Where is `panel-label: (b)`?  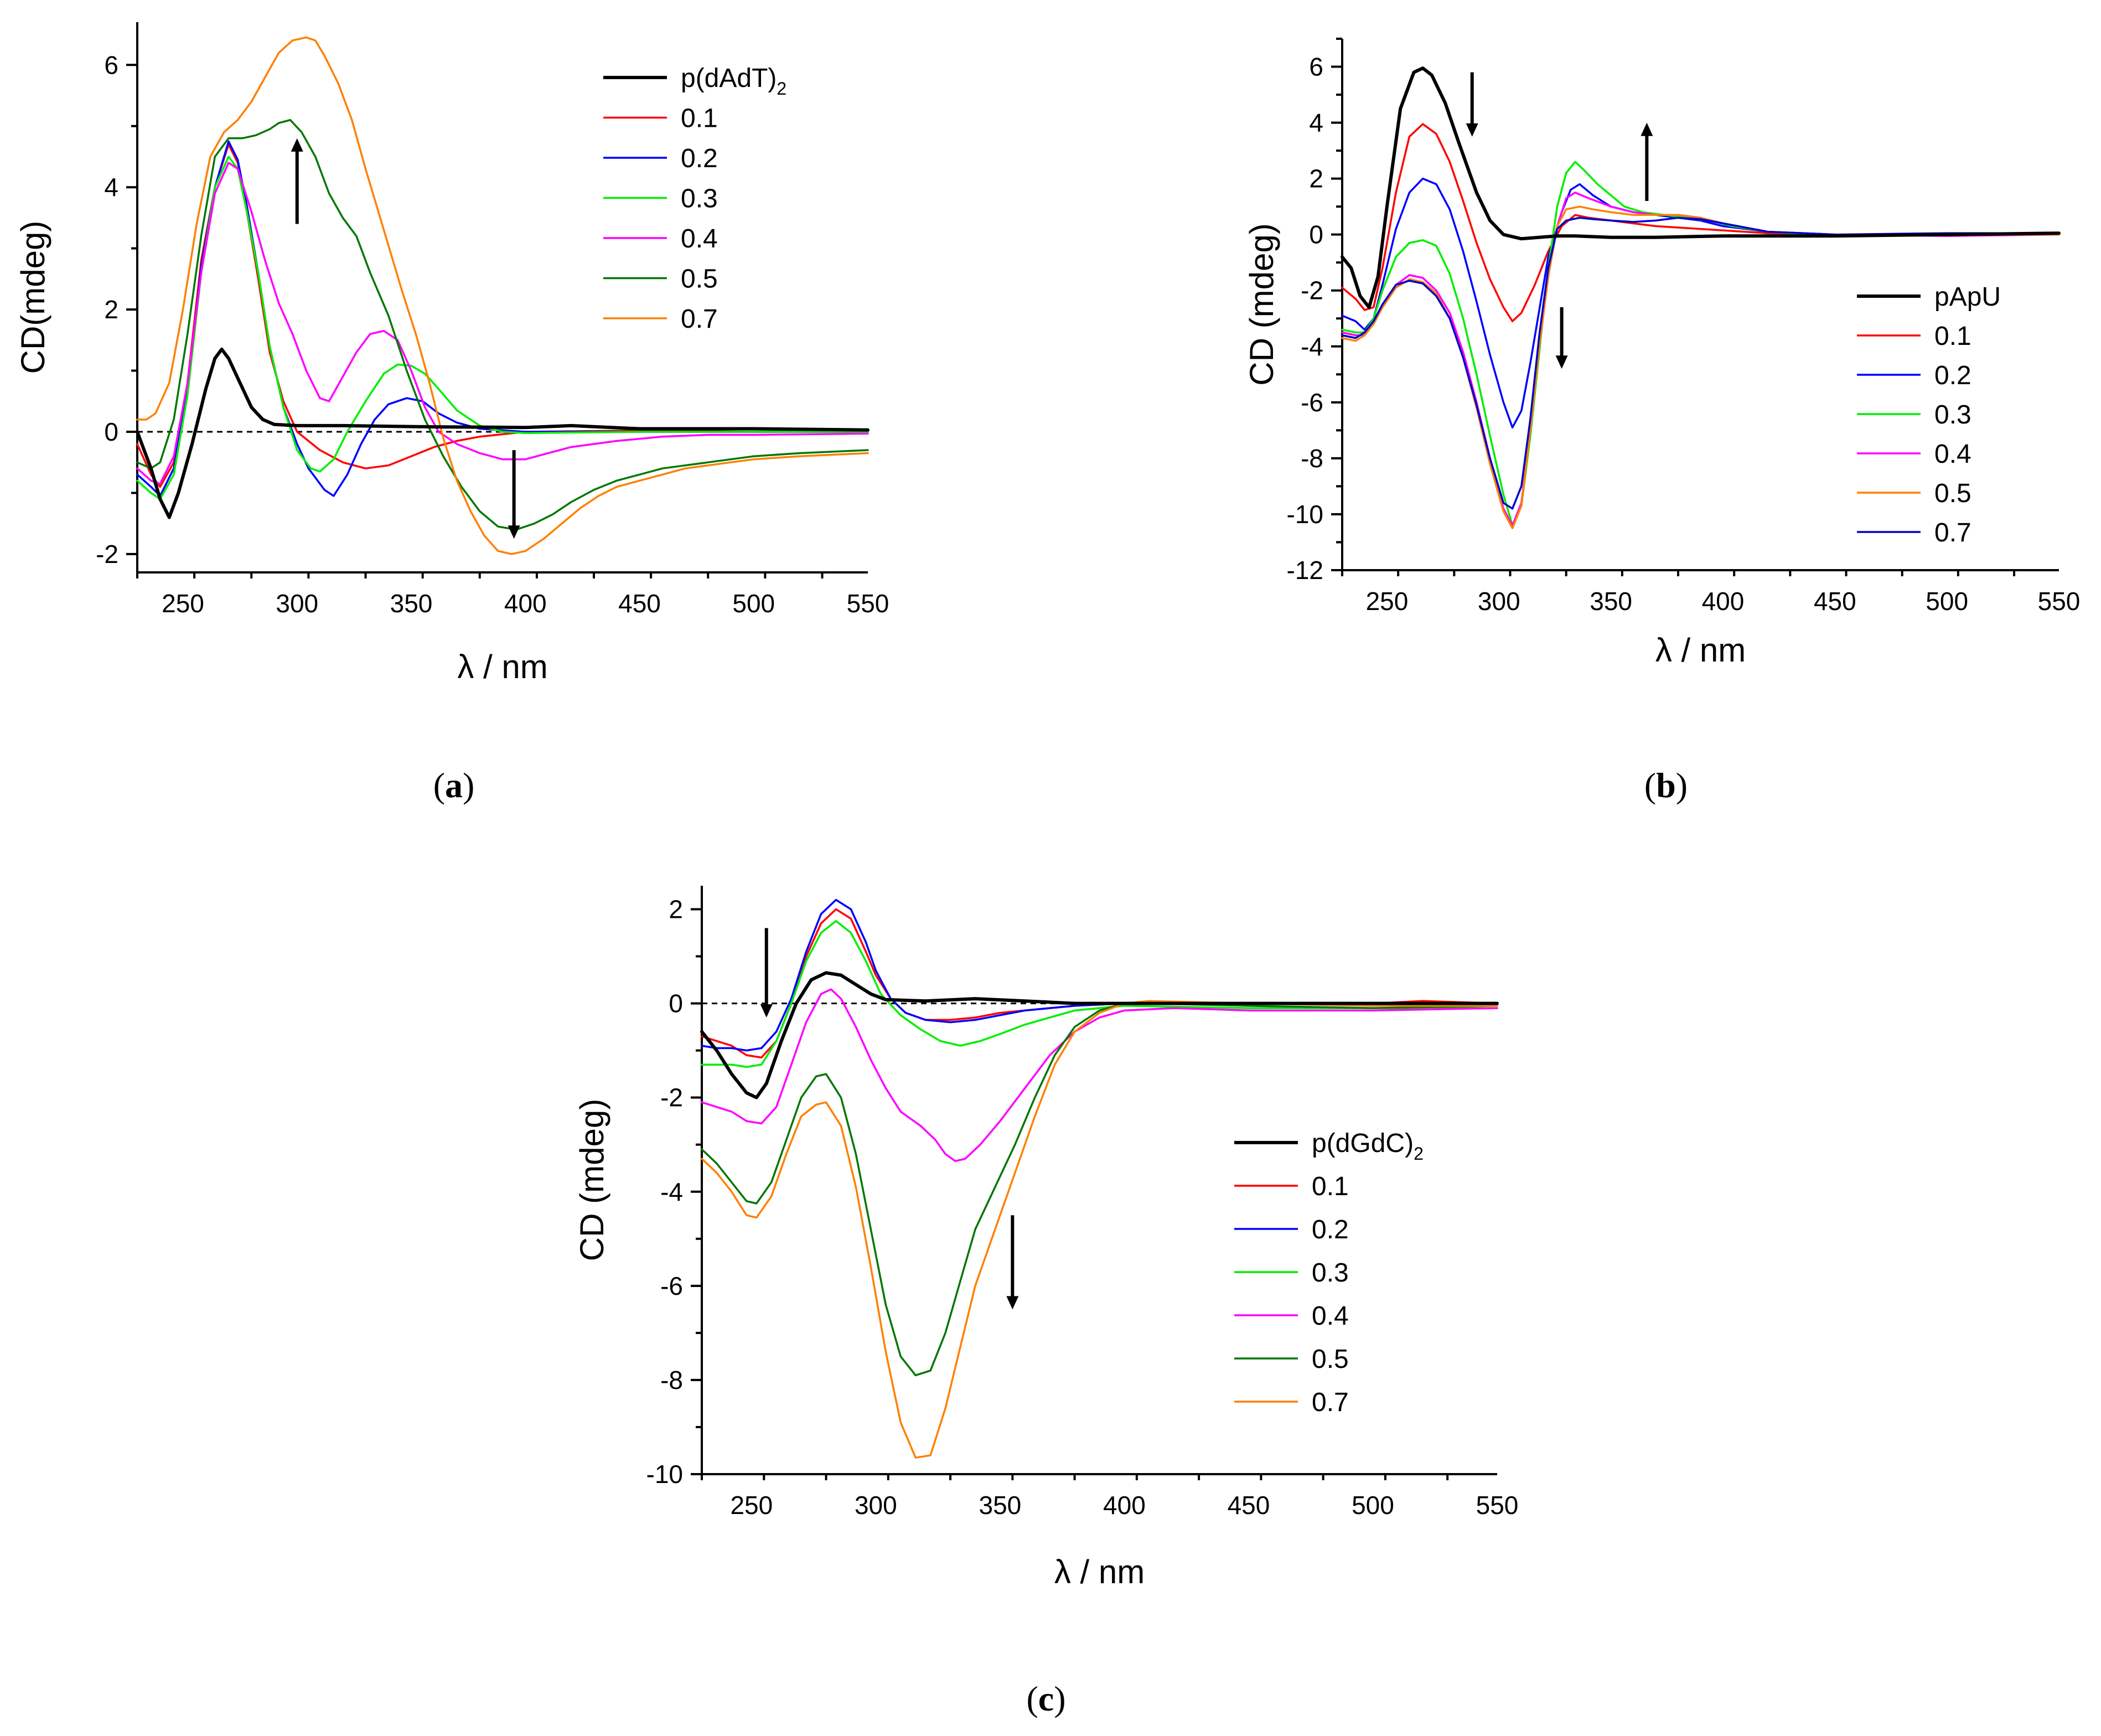
panel-label: (b) is located at coordinates (1666, 786).